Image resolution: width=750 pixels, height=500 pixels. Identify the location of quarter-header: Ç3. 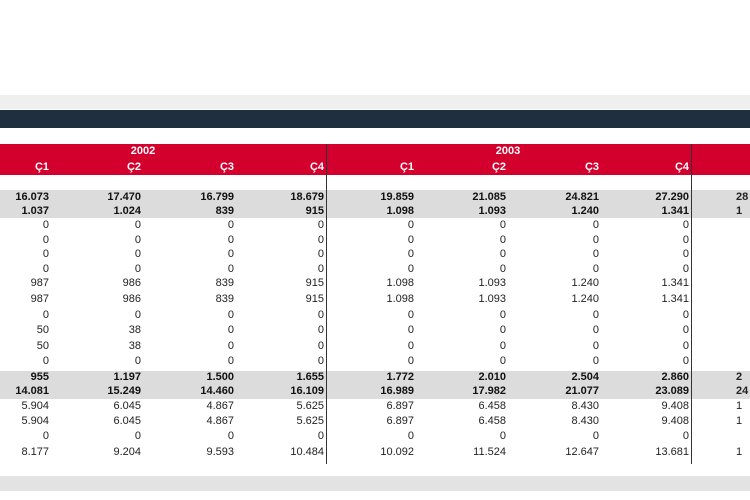
(226, 167).